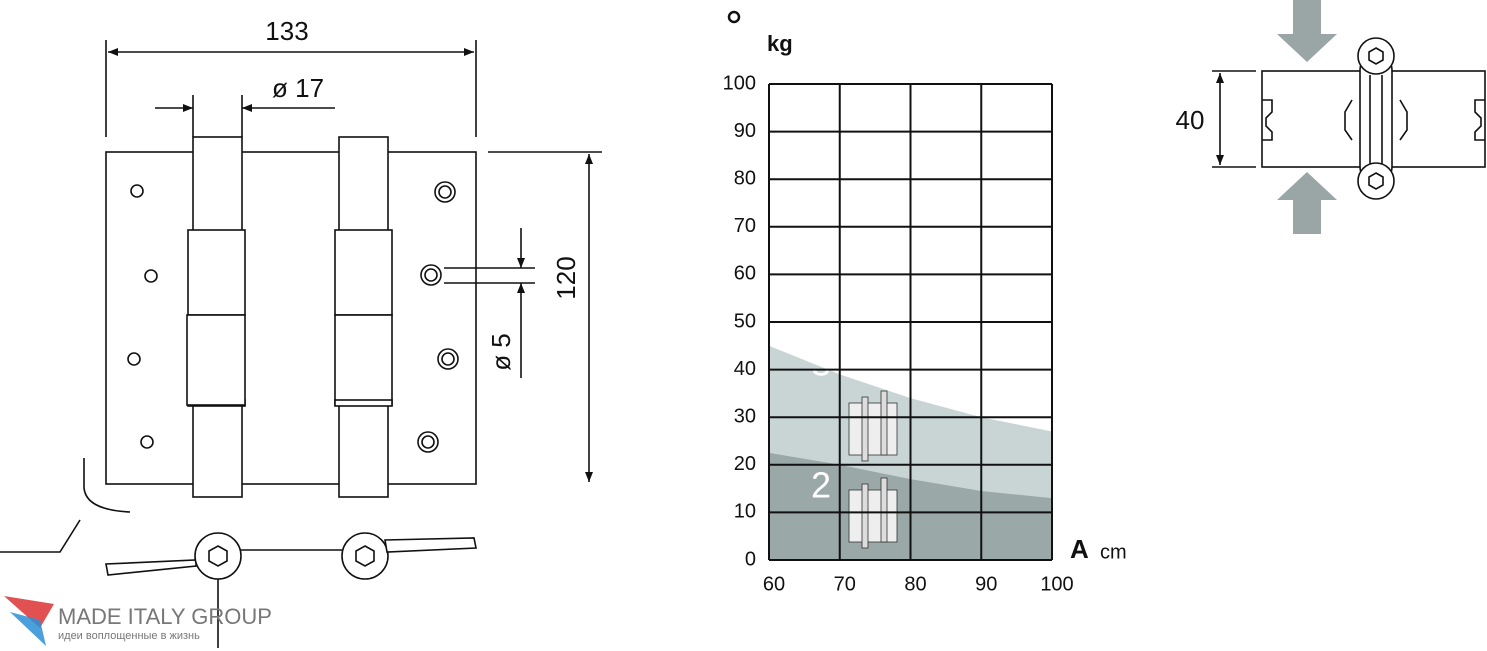 This screenshot has height=651, width=1487. I want to click on x-tick-label: 90, so click(986, 584).